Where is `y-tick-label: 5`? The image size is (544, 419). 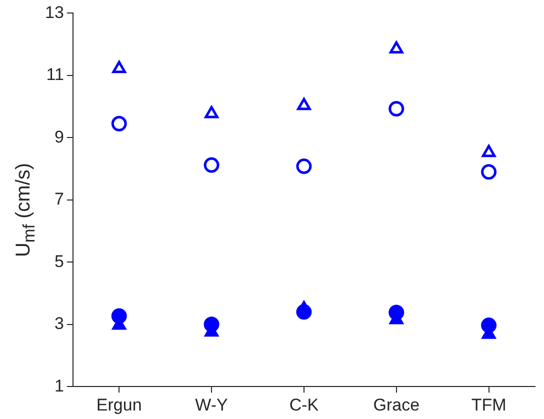 y-tick-label: 5 is located at coordinates (59, 261).